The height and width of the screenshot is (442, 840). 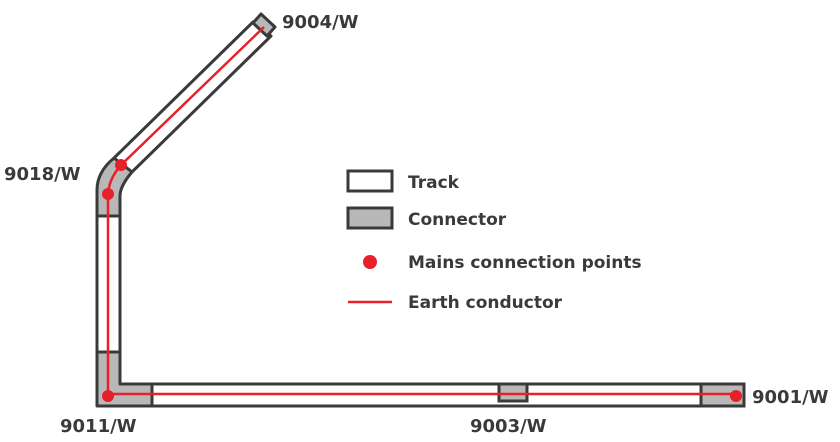 I want to click on label-9003: 9003/W, so click(x=508, y=426).